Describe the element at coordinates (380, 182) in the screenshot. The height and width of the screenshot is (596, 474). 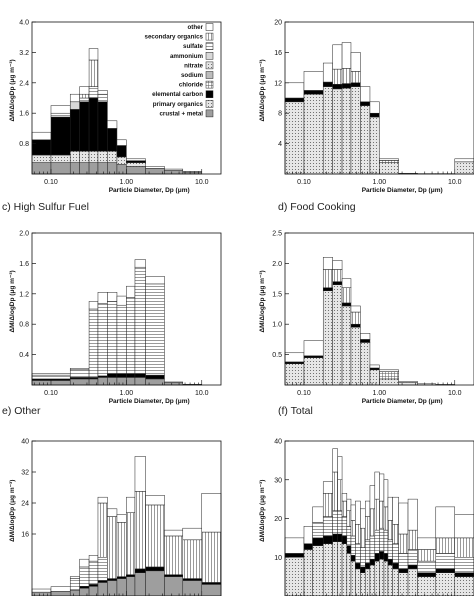
I see `x-tick-label: 1.00` at that location.